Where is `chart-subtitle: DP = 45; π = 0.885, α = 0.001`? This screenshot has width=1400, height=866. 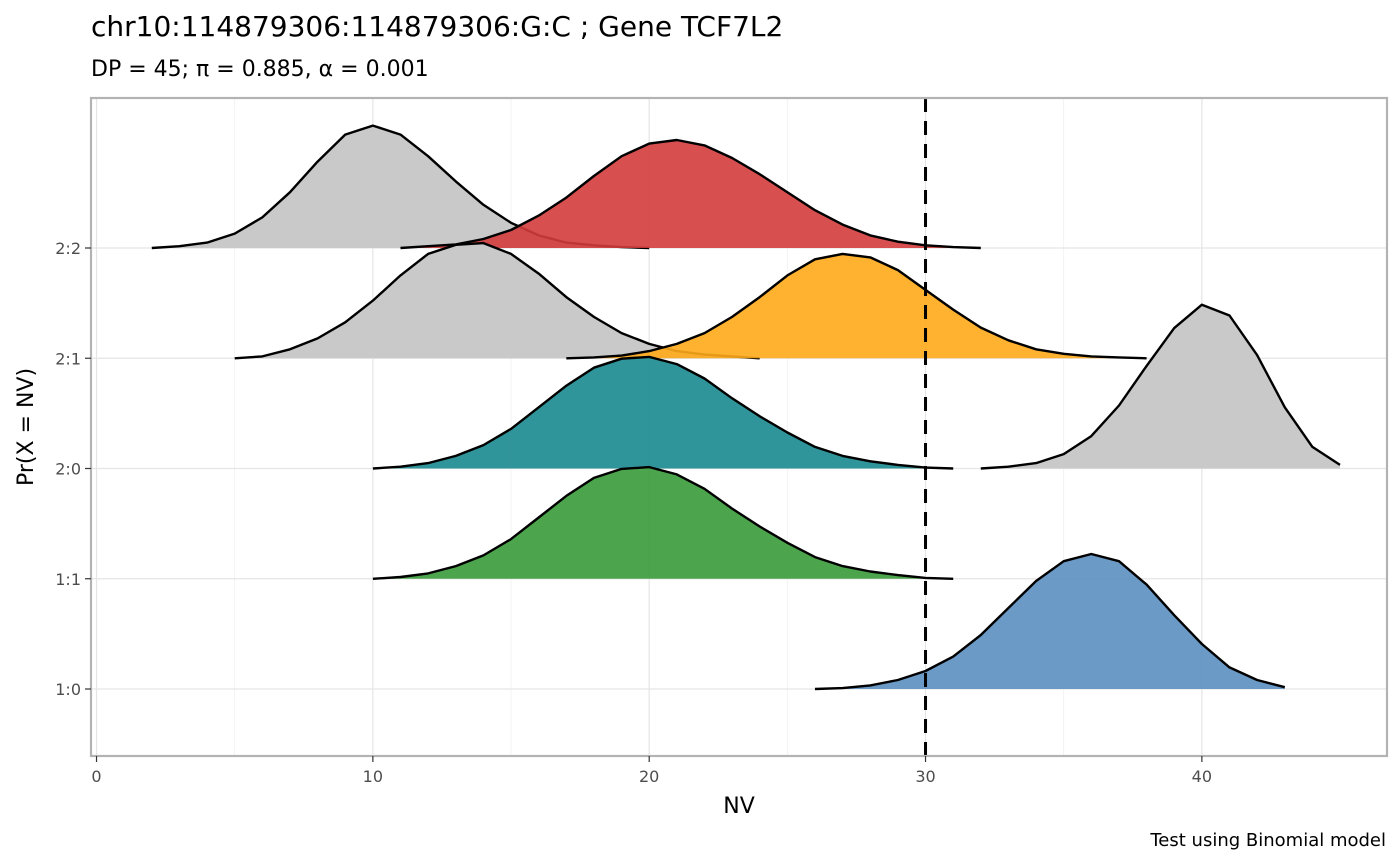
chart-subtitle: DP = 45; π = 0.885, α = 0.001 is located at coordinates (260, 69).